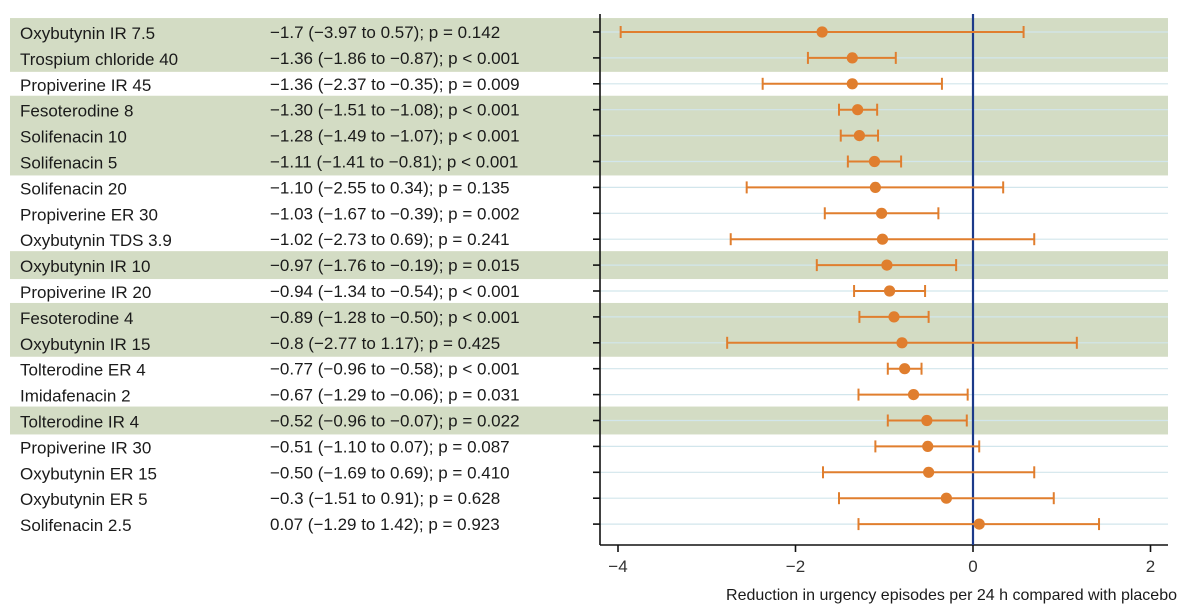 The image size is (1190, 613). Describe the element at coordinates (359, 110) in the screenshot. I see `row-stat-estimate: −1.30 (−1.51 to −1.08);` at that location.